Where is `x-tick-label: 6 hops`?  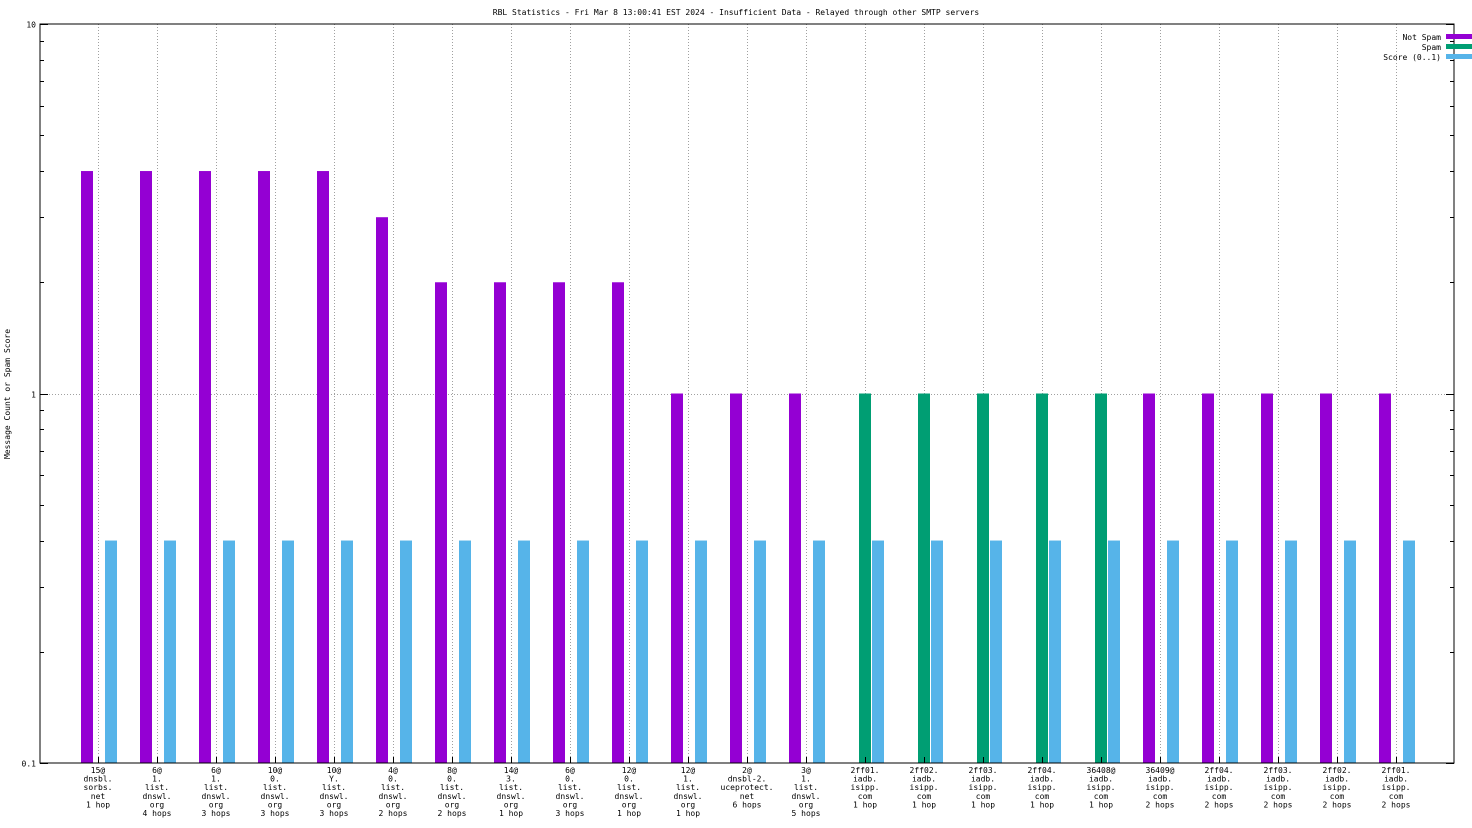 x-tick-label: 6 hops is located at coordinates (747, 804).